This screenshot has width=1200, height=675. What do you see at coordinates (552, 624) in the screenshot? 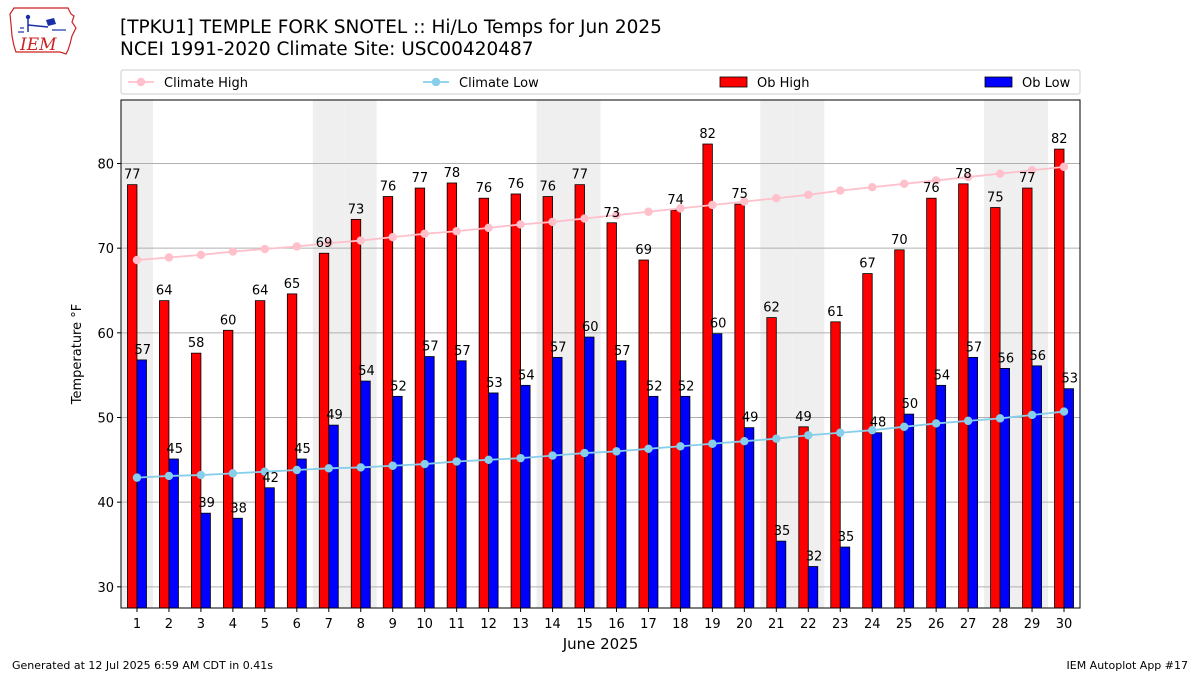
I see `x-tick-label: 14` at bounding box center [552, 624].